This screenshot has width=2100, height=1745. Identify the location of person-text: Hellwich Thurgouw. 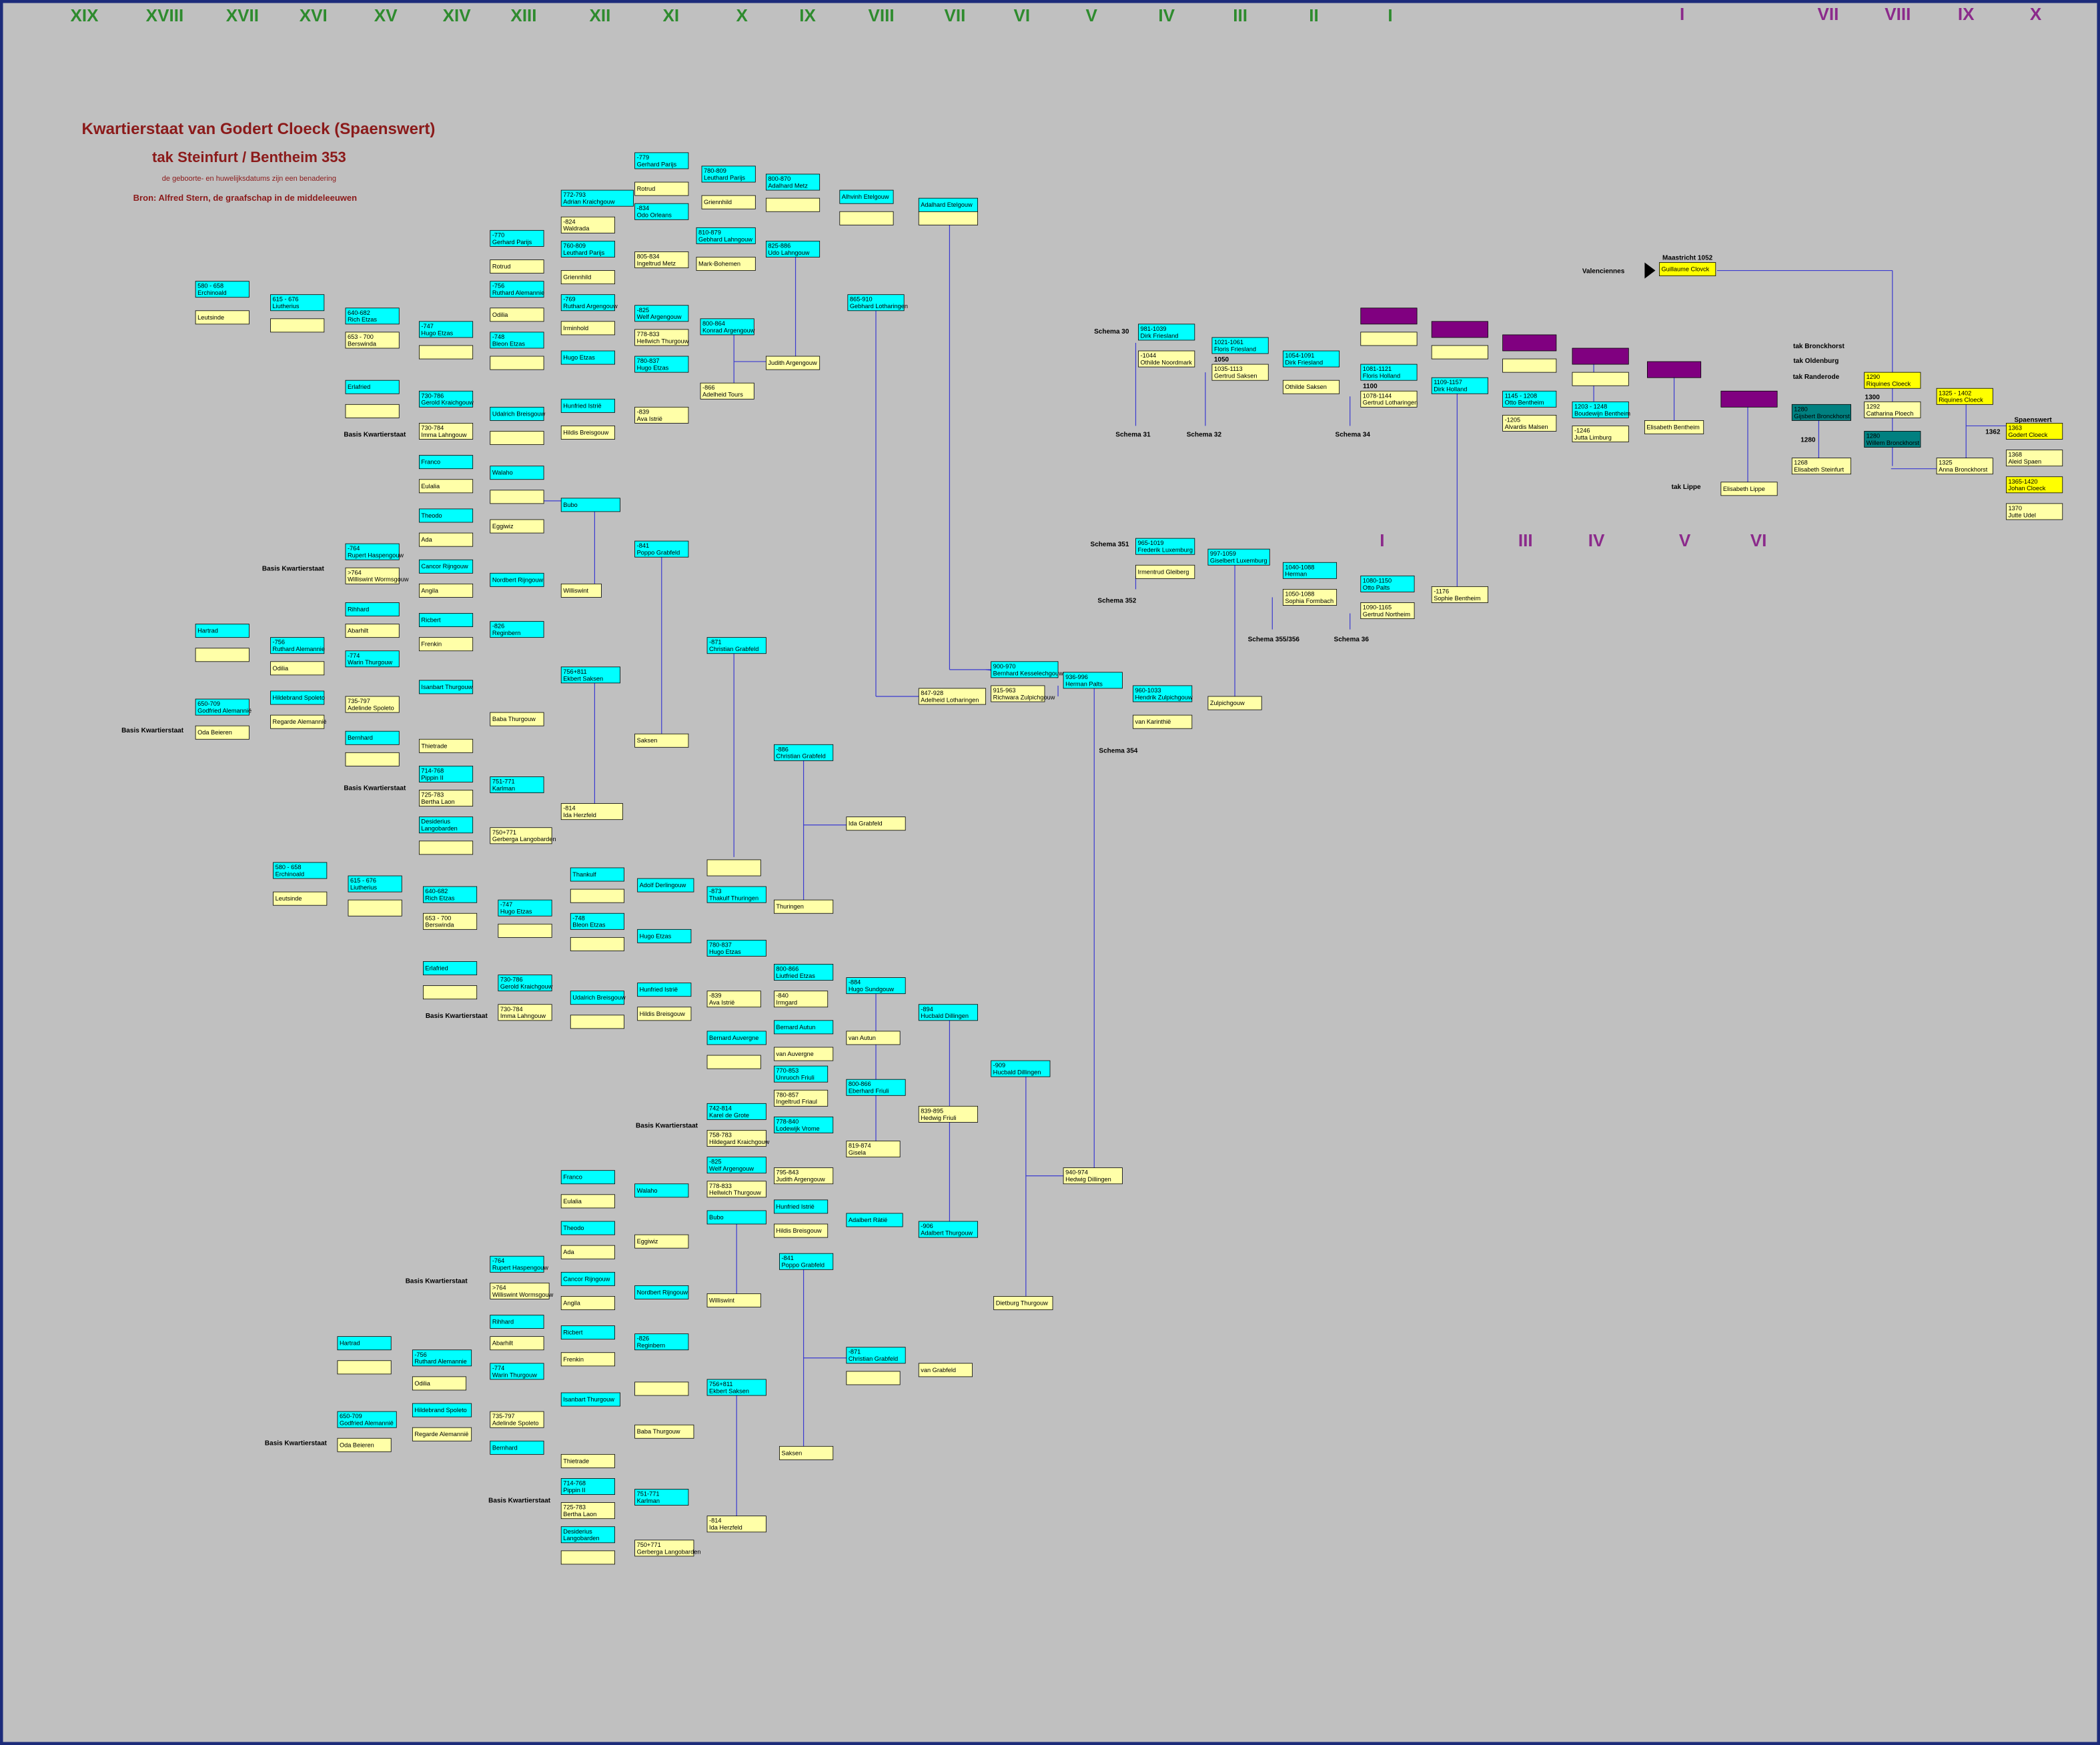
(663, 341).